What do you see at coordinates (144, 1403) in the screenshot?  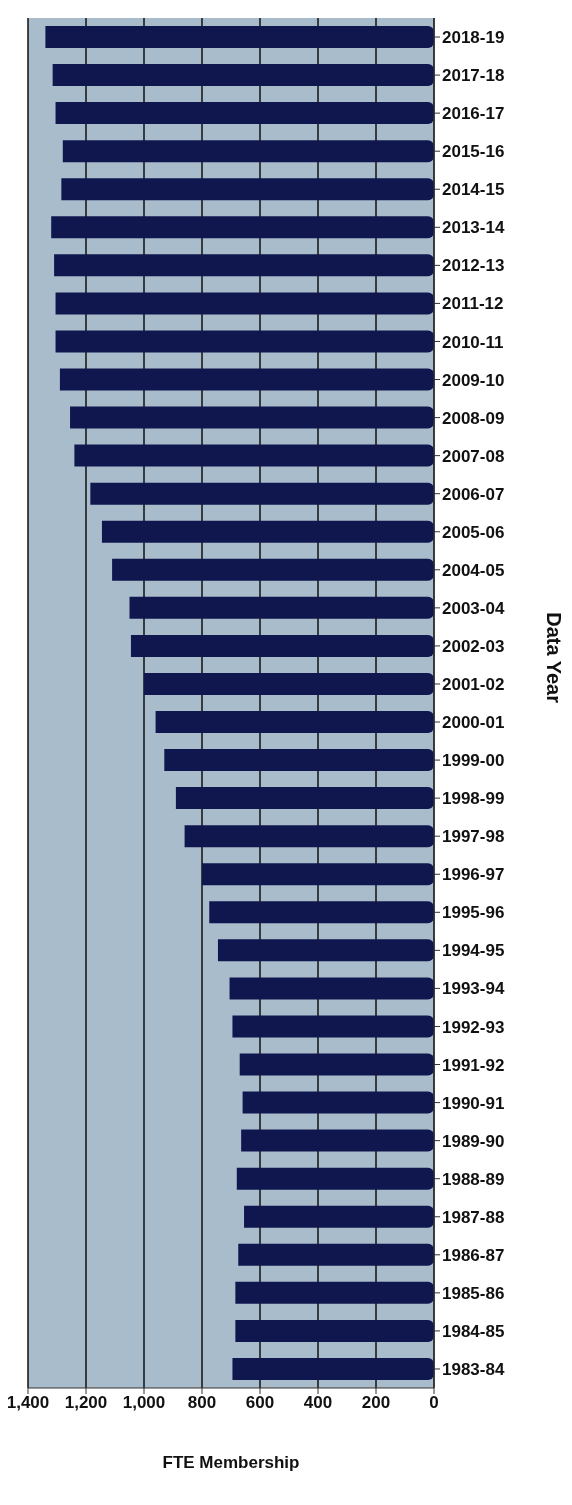 I see `x-tick-label: 1,000` at bounding box center [144, 1403].